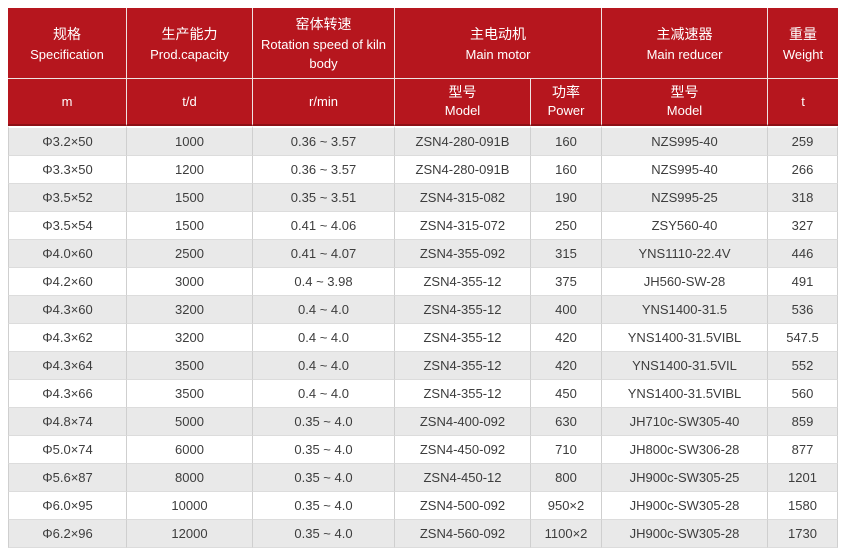 The image size is (846, 556). Describe the element at coordinates (67, 478) in the screenshot. I see `cell-spec: Φ5.6×87` at that location.